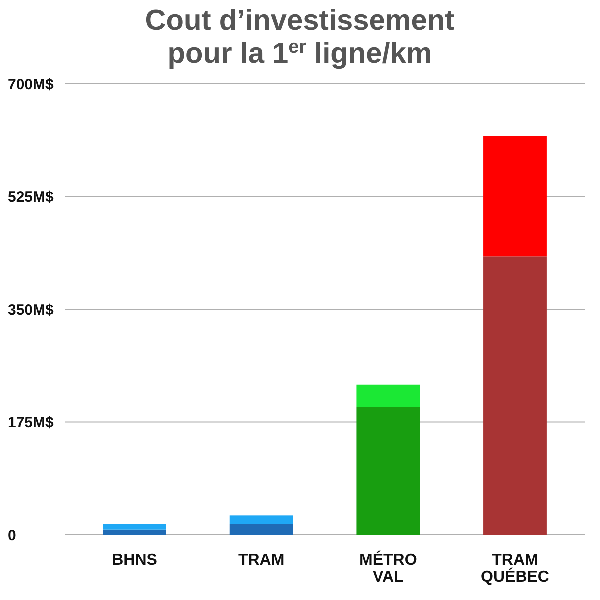 This screenshot has height=600, width=600. Describe the element at coordinates (389, 568) in the screenshot. I see `x-tick-label: MÉTRO VAL` at that location.